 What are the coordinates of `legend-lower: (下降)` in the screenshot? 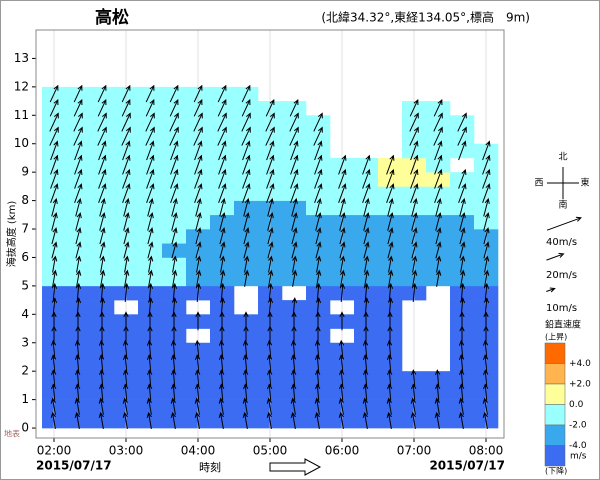 It's located at (556, 471).